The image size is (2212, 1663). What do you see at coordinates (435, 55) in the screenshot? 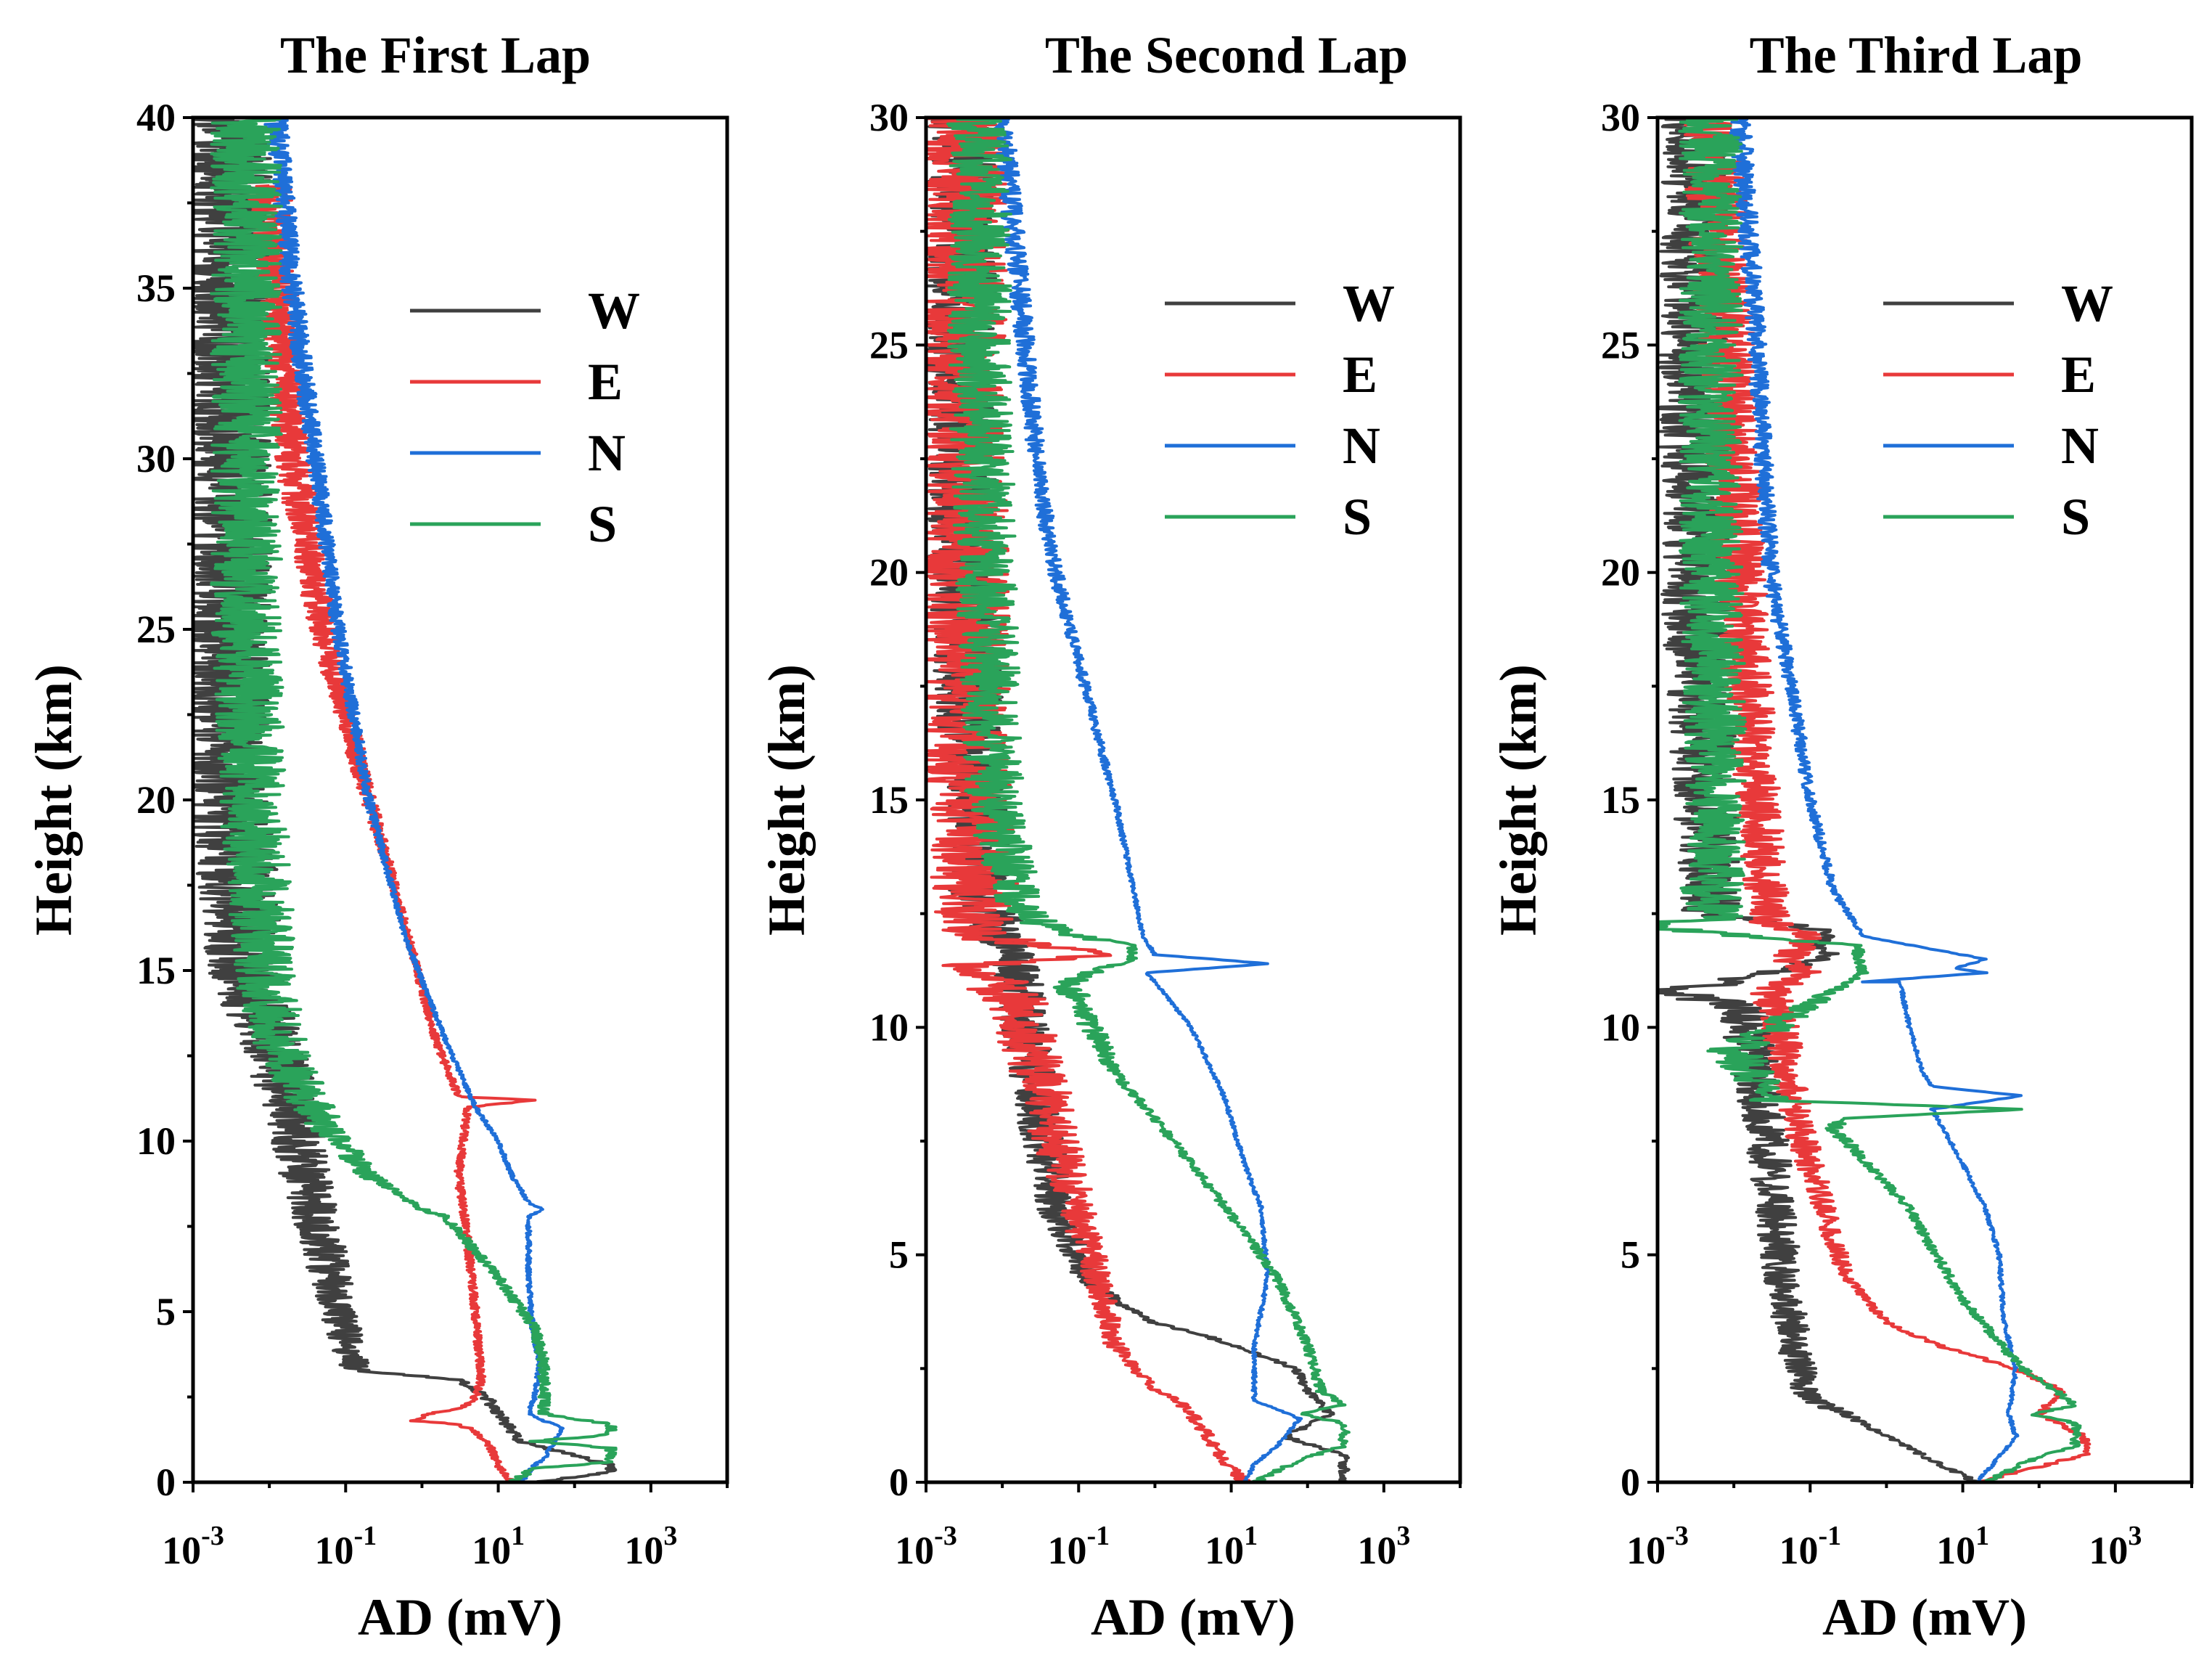
I see `chart-title: The First Lap` at bounding box center [435, 55].